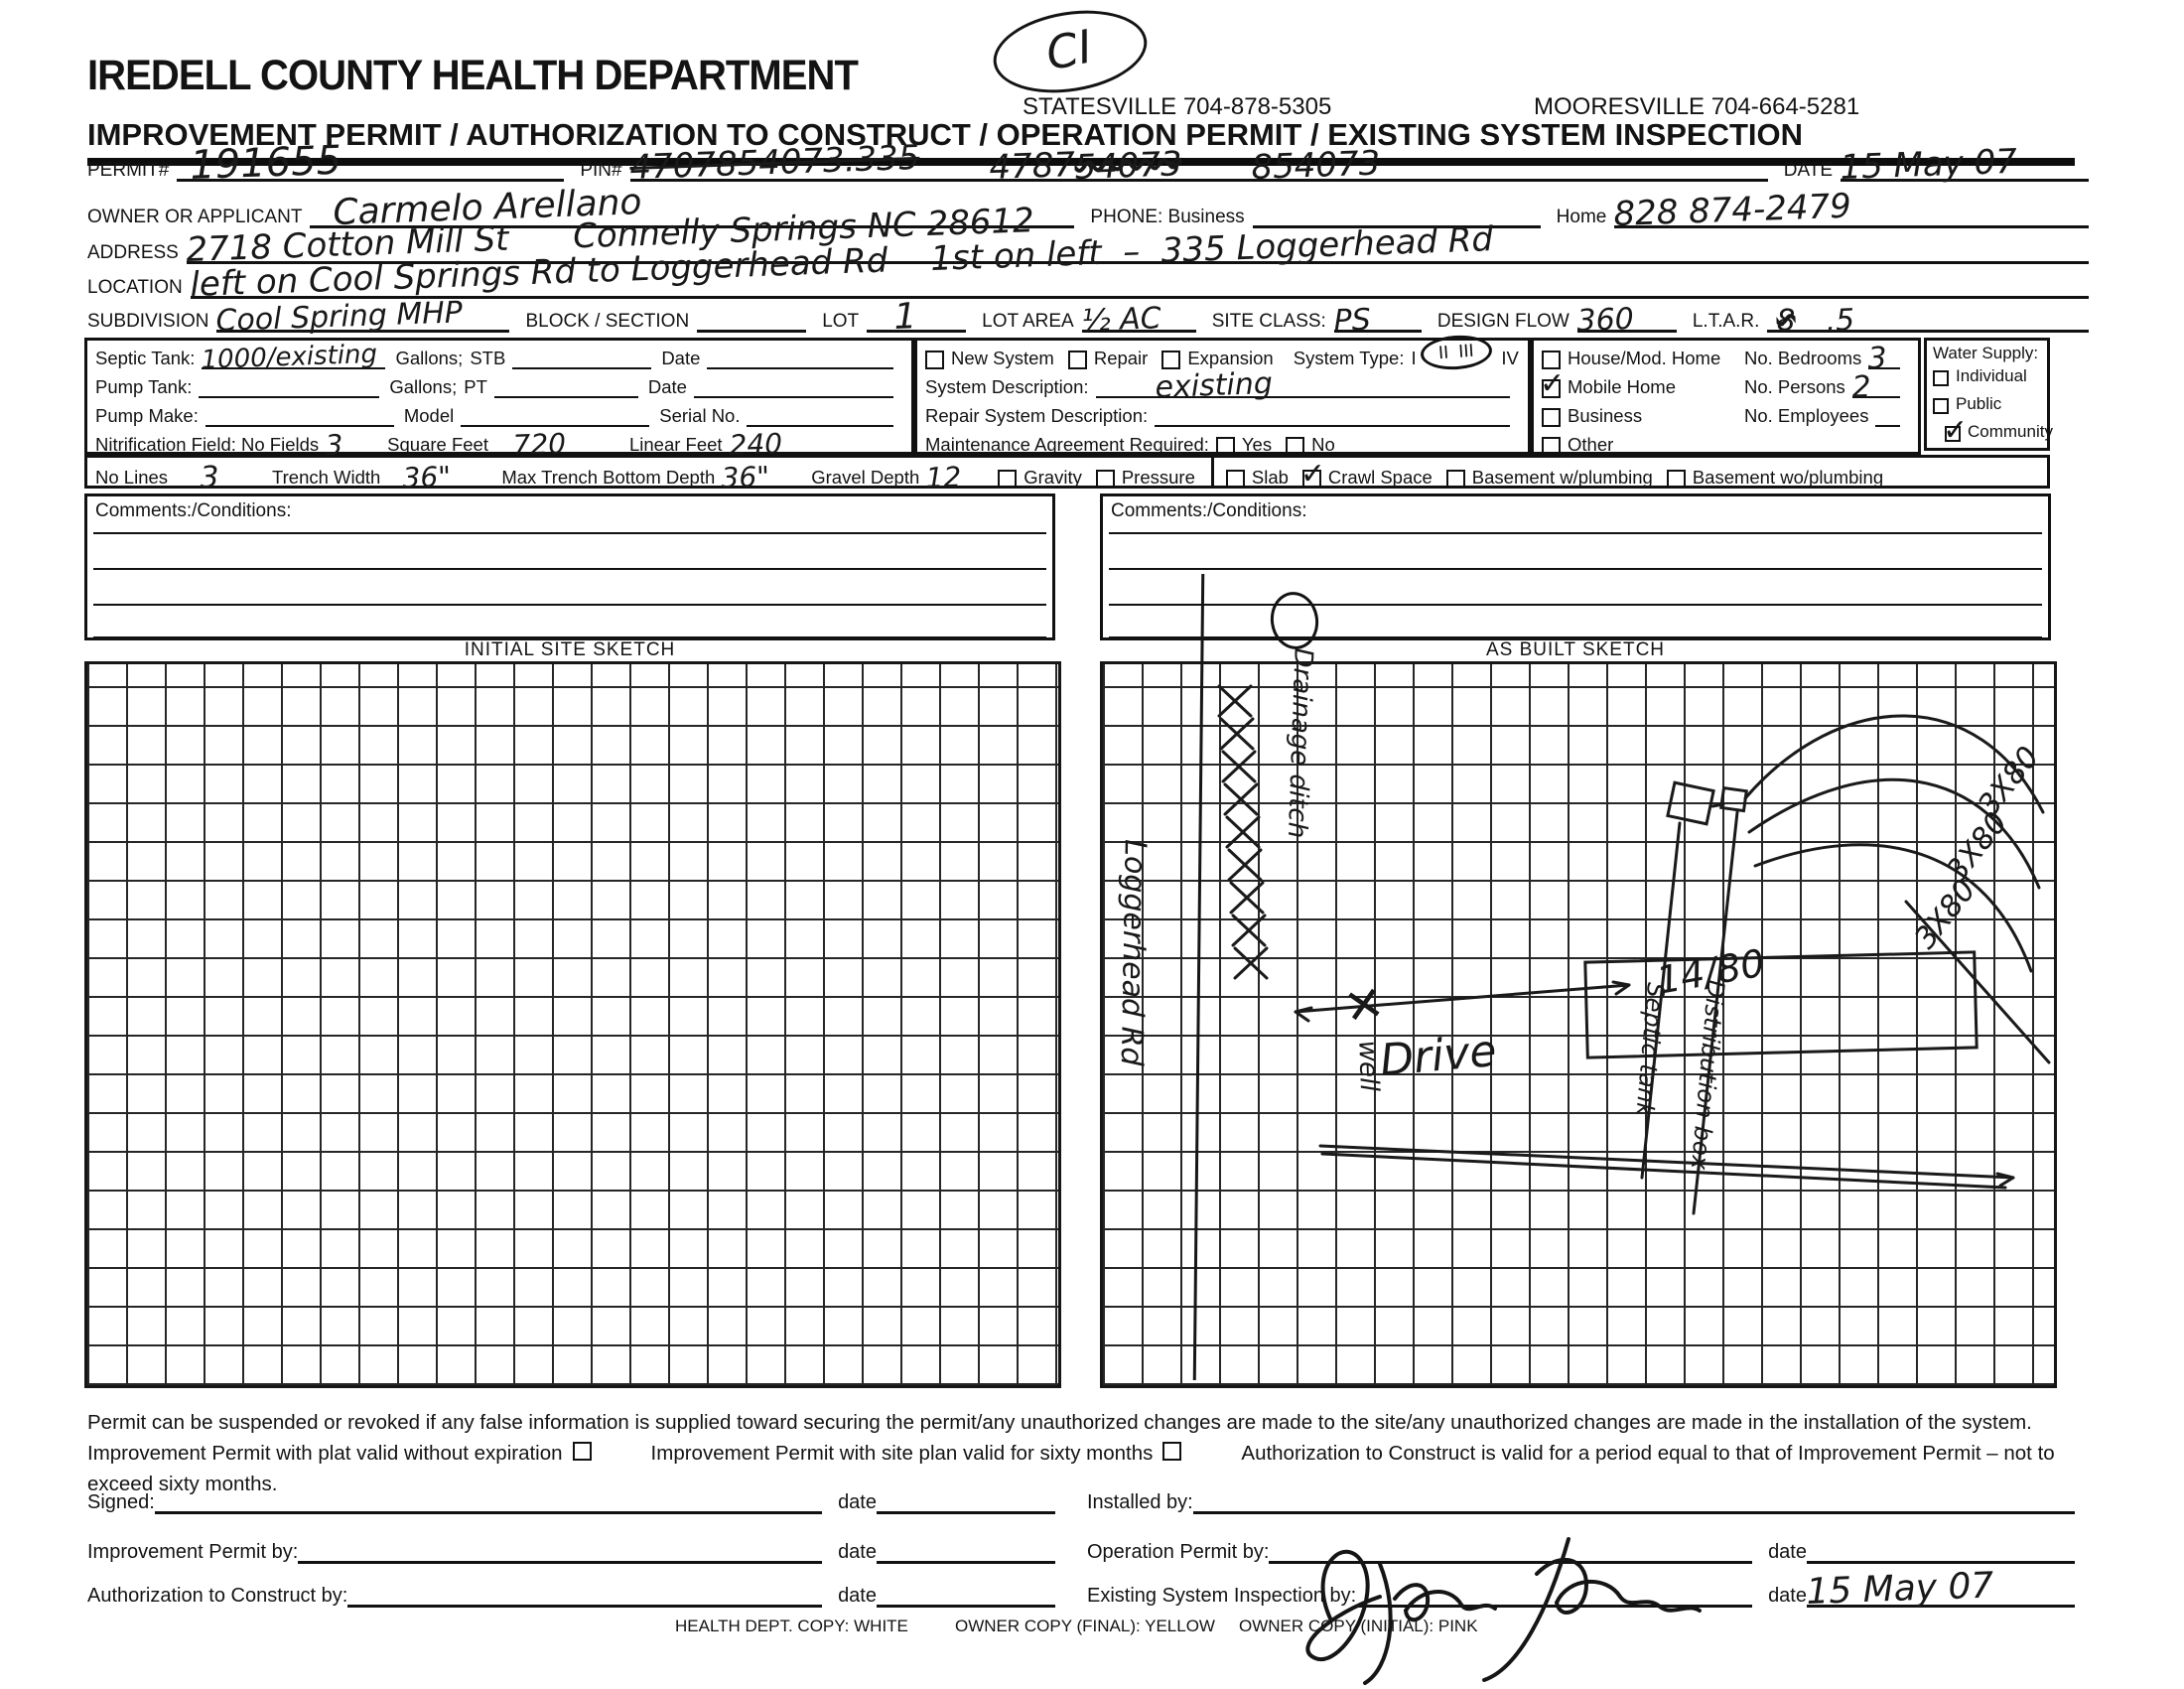 This screenshot has height=1689, width=2184. I want to click on employees-field, so click(1887, 414).